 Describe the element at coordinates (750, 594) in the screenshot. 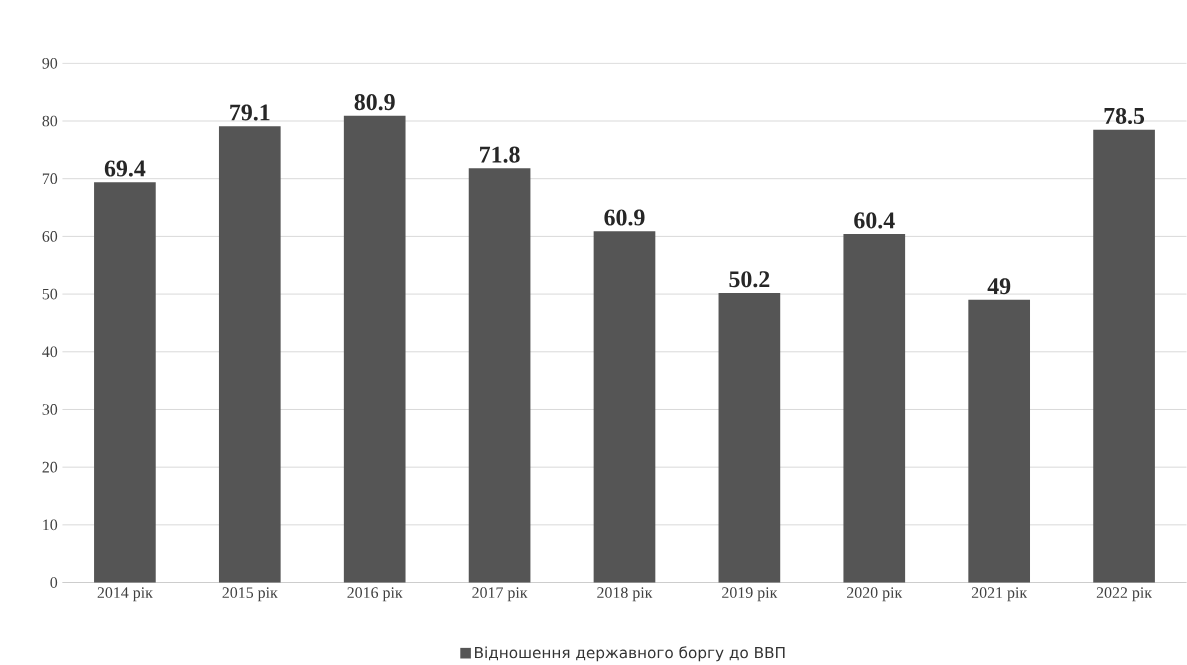

I see `x-tick-label: 2019 рік` at that location.